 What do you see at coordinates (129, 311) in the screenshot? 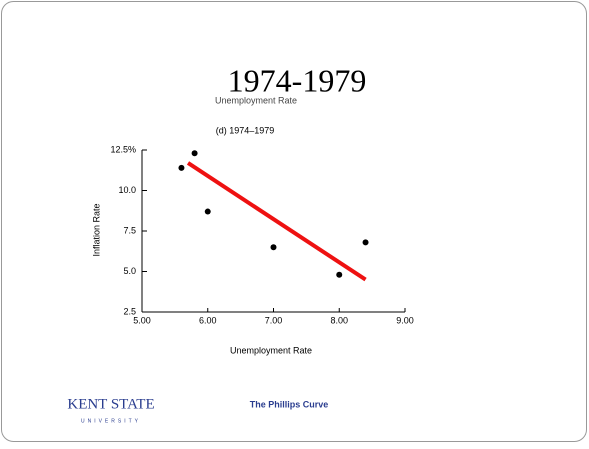
I see `y-tick-label: 2.5` at bounding box center [129, 311].